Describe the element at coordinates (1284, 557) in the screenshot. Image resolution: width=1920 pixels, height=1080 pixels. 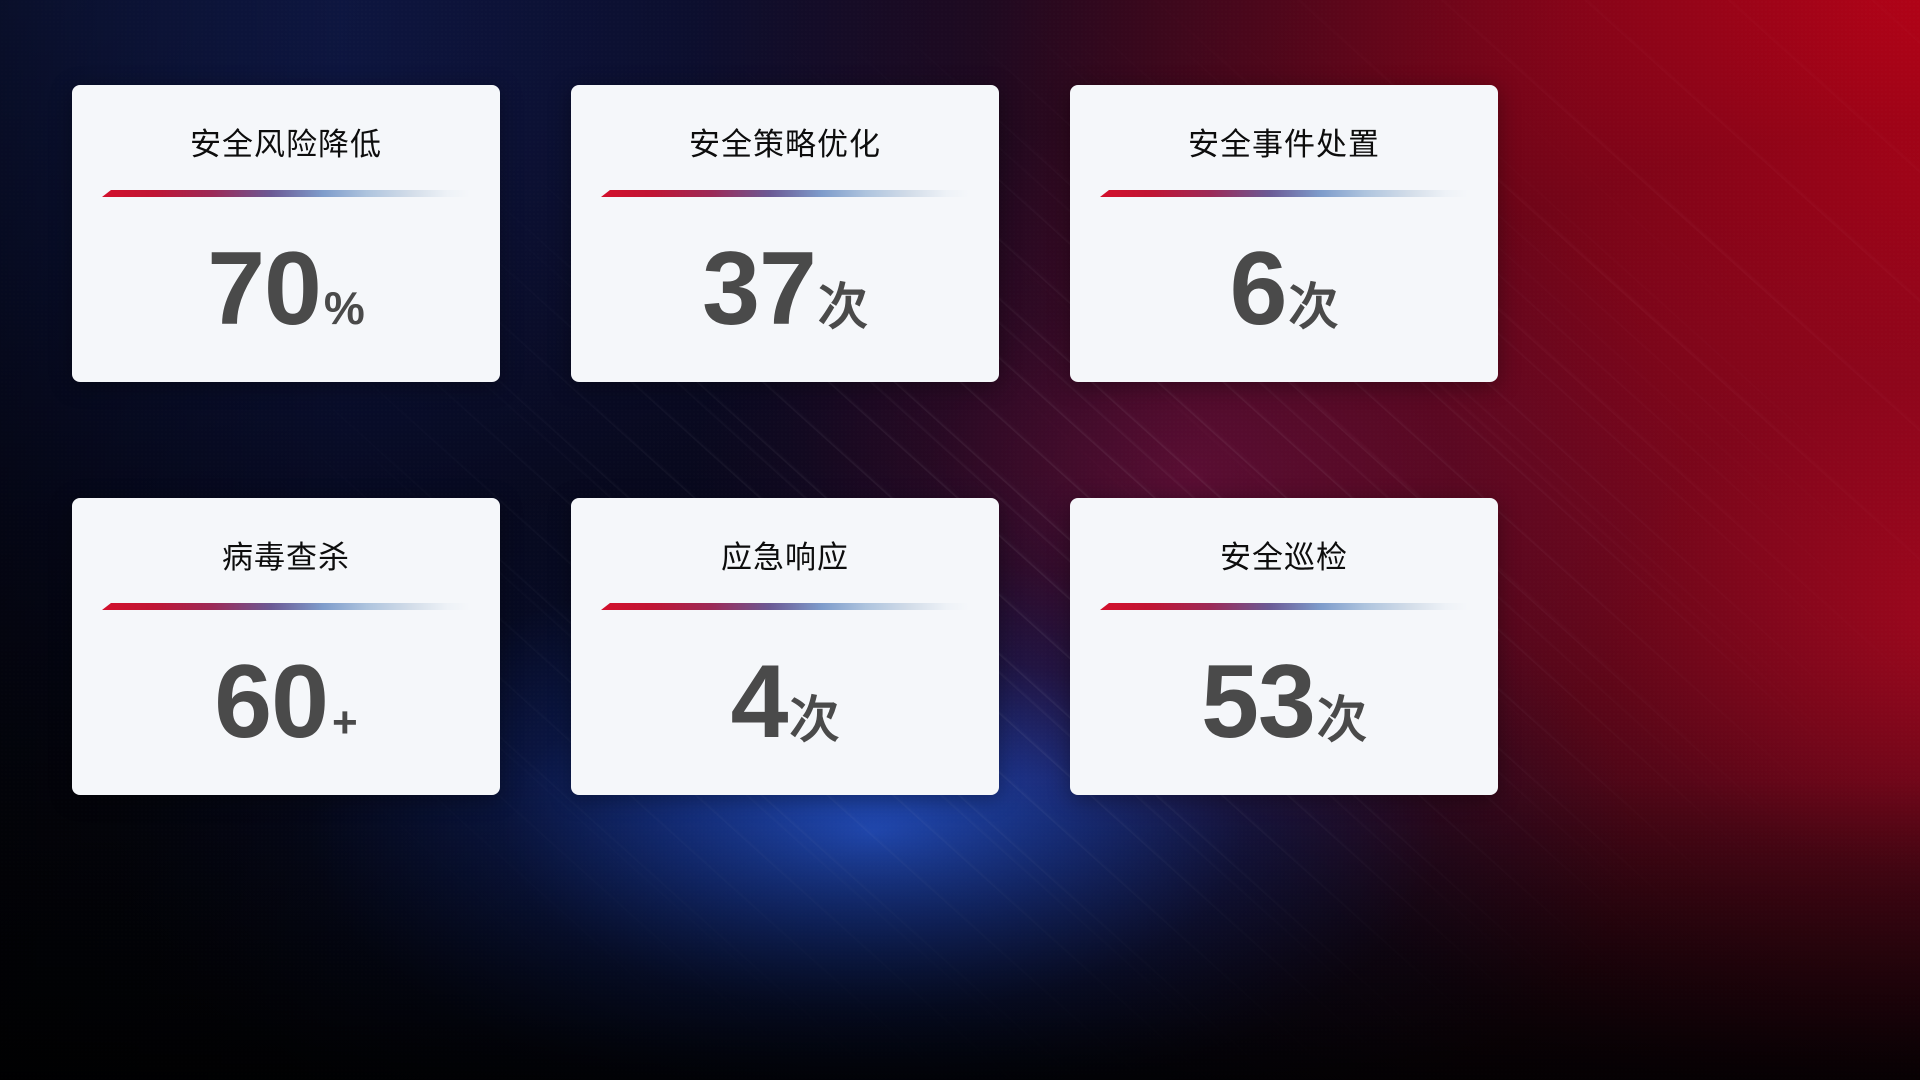
I see `metric-title: 安全巡检` at that location.